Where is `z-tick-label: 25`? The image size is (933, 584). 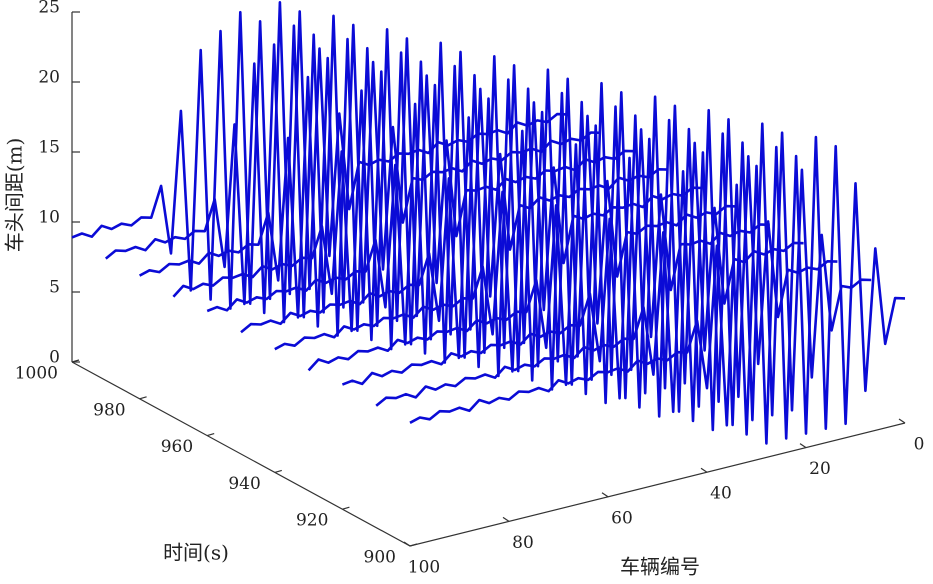
z-tick-label: 25 is located at coordinates (49, 9).